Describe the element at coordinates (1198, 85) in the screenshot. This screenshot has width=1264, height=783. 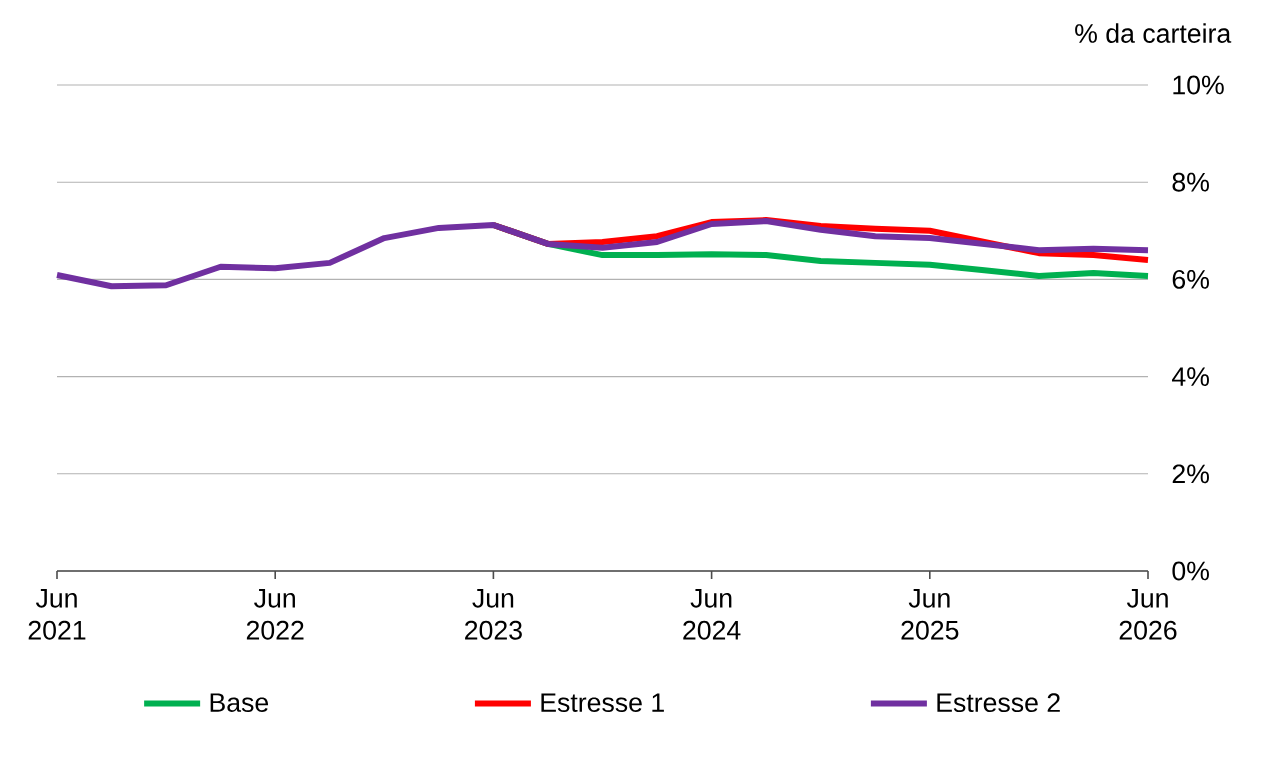
I see `y-tick-label: 10%` at that location.